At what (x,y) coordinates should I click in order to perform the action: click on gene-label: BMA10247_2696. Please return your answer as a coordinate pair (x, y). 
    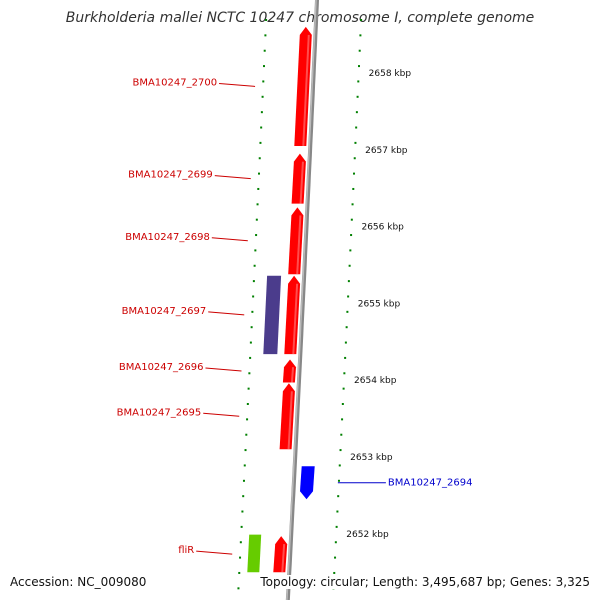
    Looking at the image, I should click on (161, 367).